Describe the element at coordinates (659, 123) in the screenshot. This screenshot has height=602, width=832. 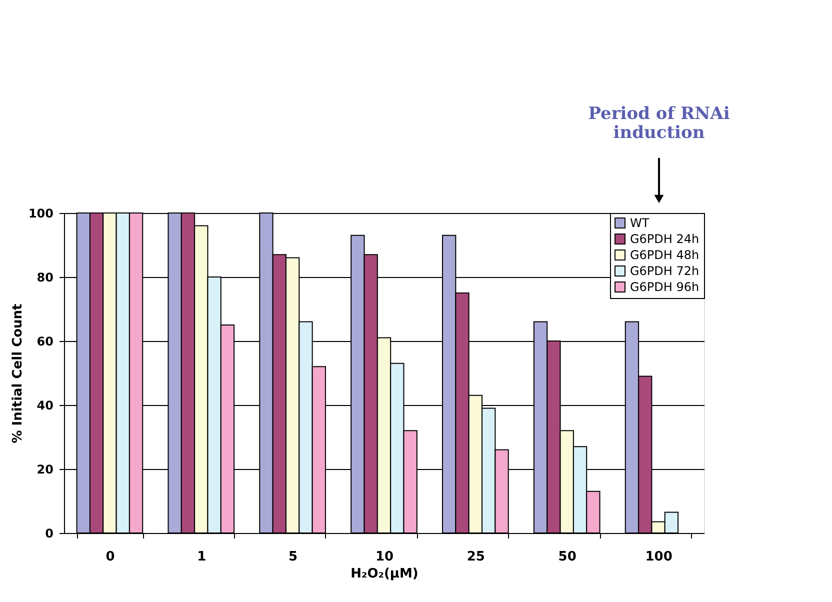
I see `text: Period of RNAi induction` at that location.